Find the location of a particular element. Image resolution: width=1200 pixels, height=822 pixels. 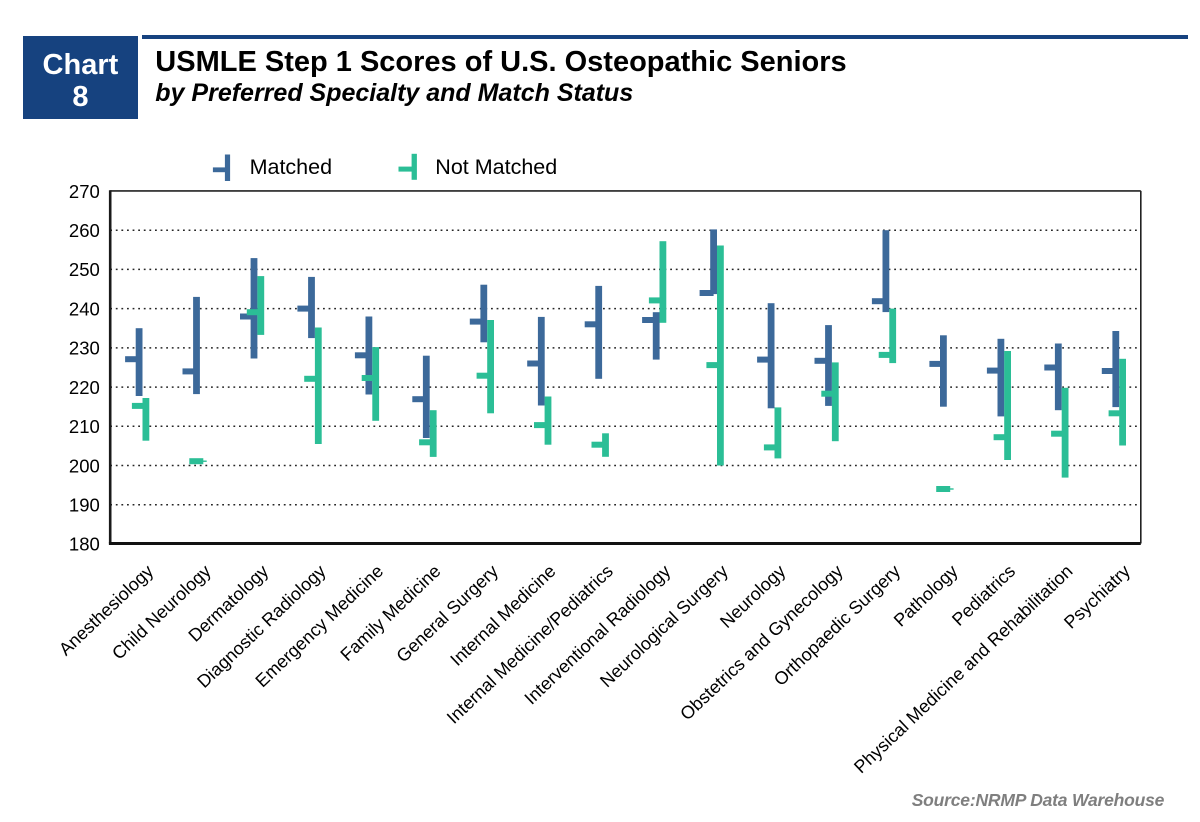

svg-text: Family Medicine is located at coordinates (390, 613).